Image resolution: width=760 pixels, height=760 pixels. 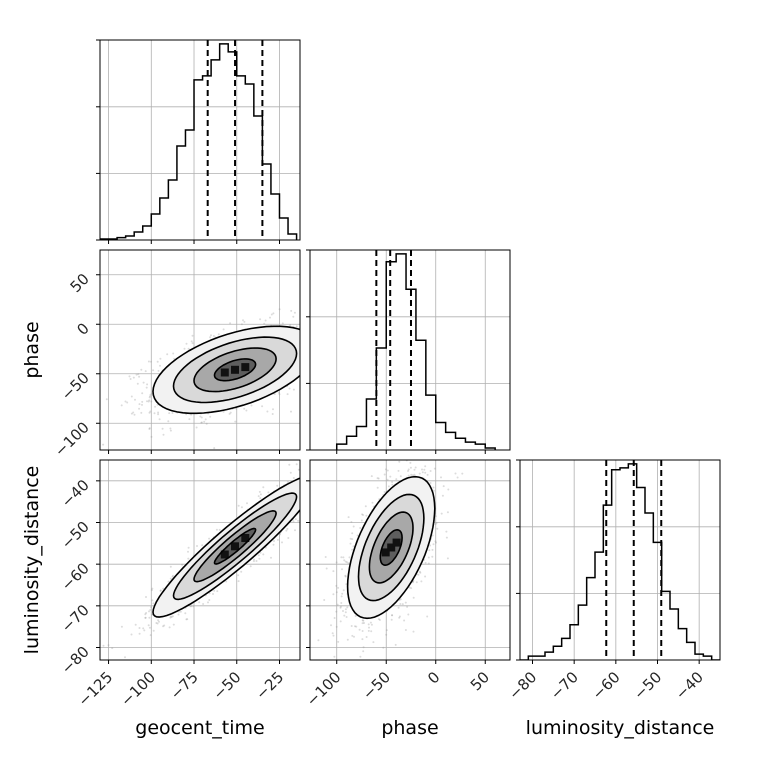 What do you see at coordinates (620, 728) in the screenshot?
I see `x-axis-label-luminosity_distance: luminosity_distance` at bounding box center [620, 728].